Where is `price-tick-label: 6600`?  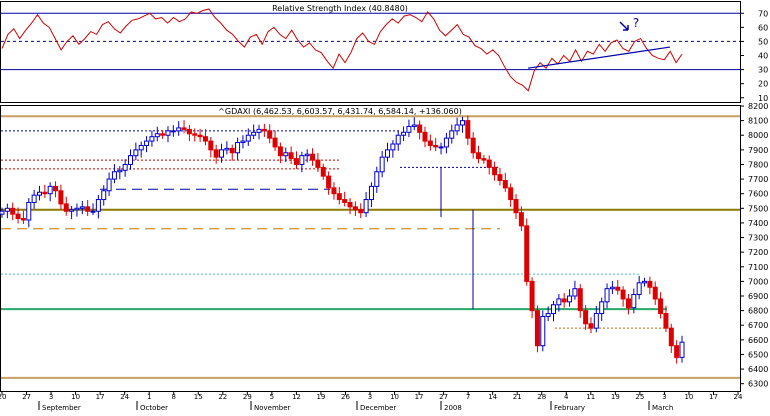 price-tick-label: 6600 is located at coordinates (758, 340).